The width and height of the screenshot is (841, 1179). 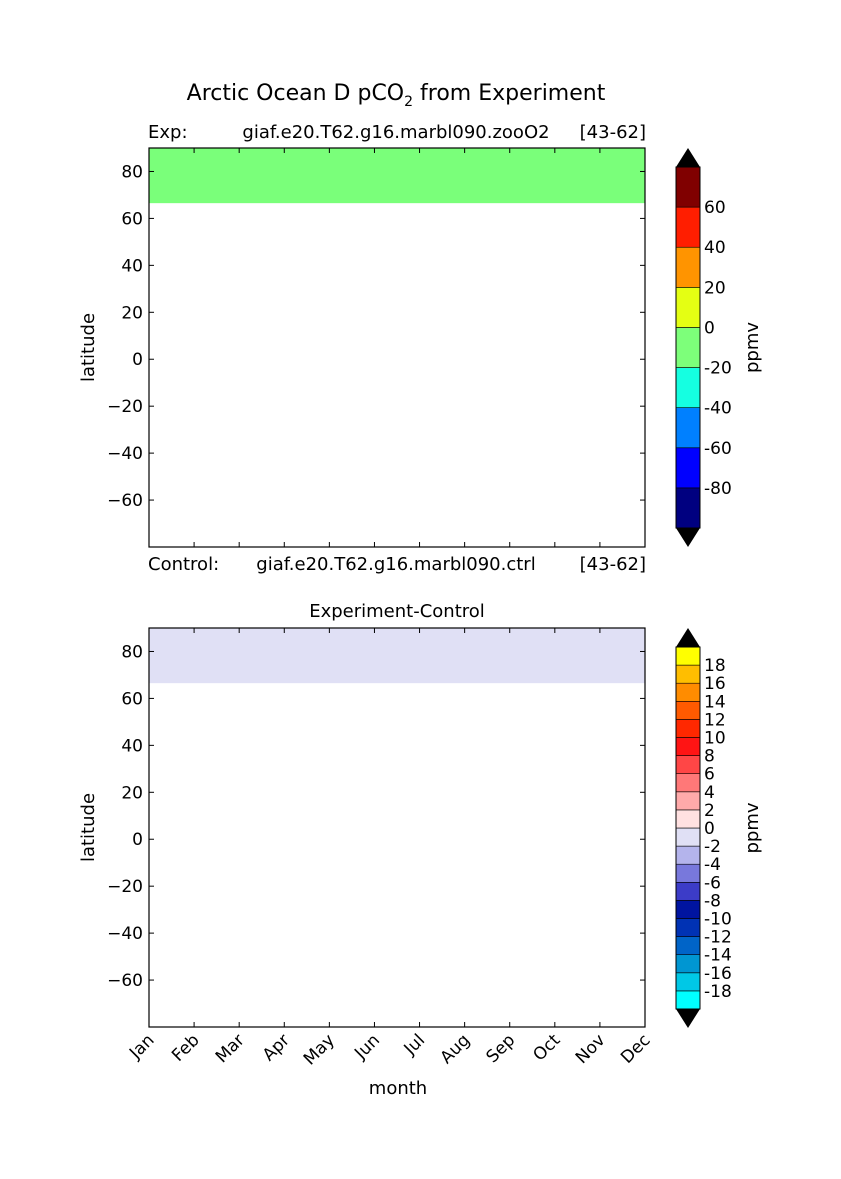 What do you see at coordinates (398, 1088) in the screenshot?
I see `x-axis-label: month` at bounding box center [398, 1088].